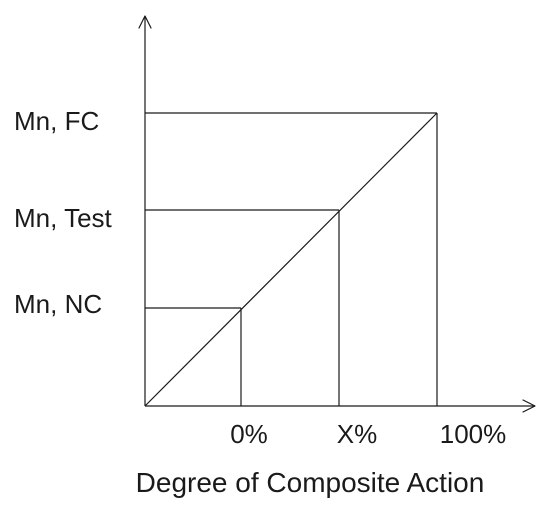 The image size is (550, 511). Describe the element at coordinates (357, 434) in the screenshot. I see `label-x-percent: X%` at that location.